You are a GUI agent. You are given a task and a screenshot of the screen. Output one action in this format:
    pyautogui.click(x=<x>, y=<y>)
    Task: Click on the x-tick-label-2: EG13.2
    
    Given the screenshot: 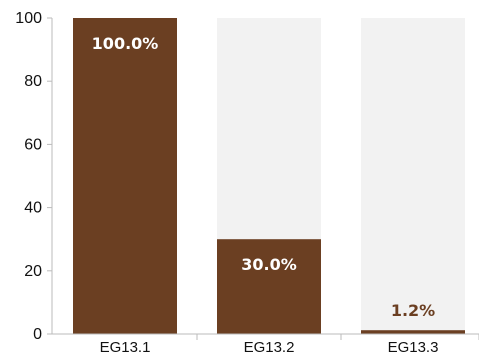 What is the action you would take?
    pyautogui.click(x=269, y=347)
    